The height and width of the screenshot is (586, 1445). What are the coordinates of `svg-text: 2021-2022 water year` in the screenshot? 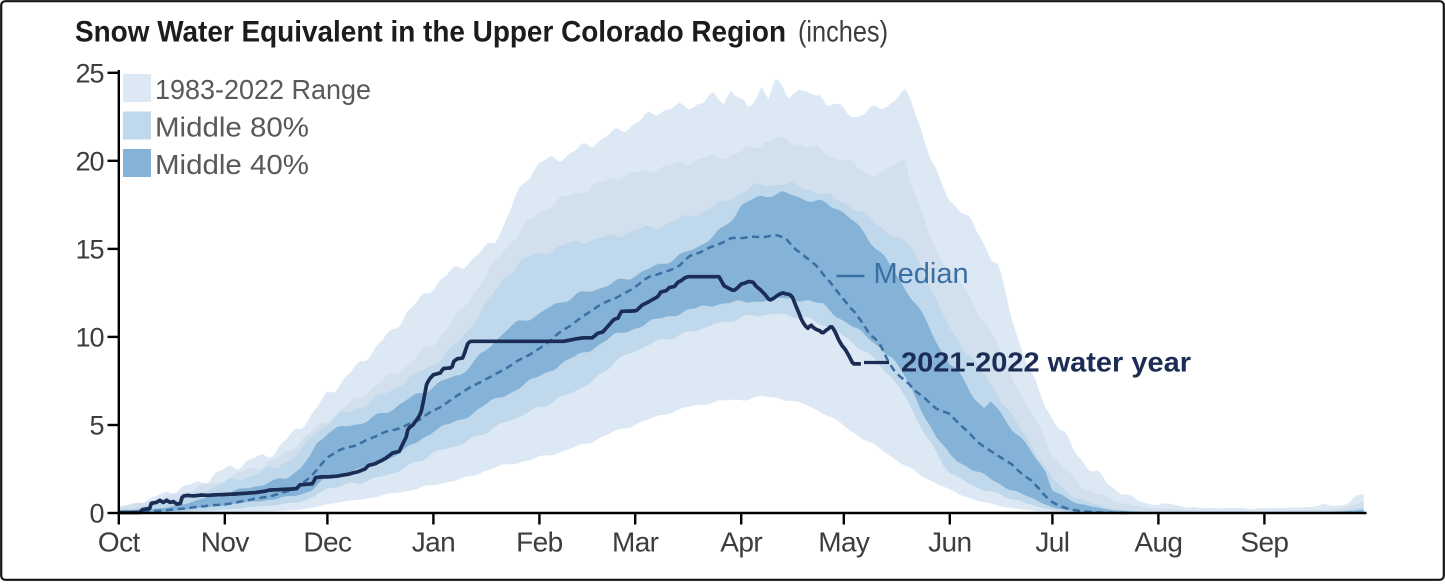 It's located at (1046, 362).